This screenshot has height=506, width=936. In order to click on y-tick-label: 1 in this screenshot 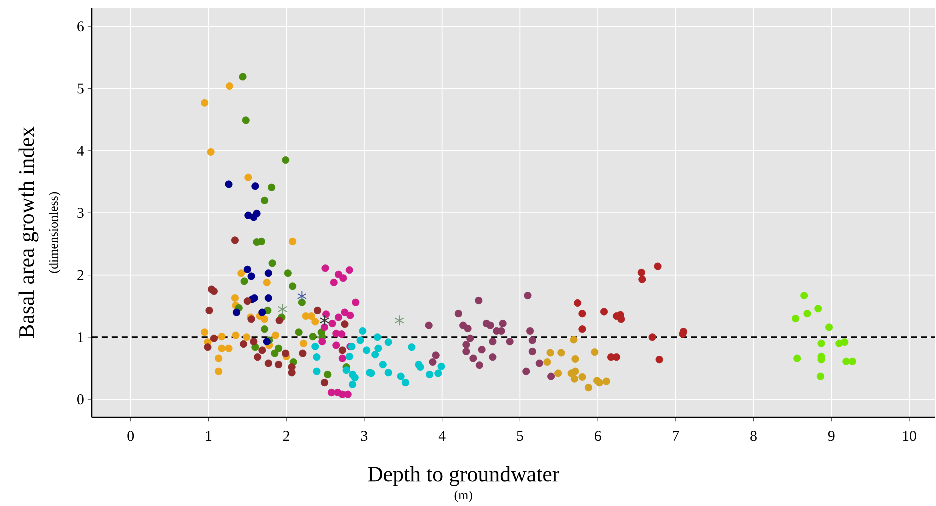, I will do `click(81, 337)`.